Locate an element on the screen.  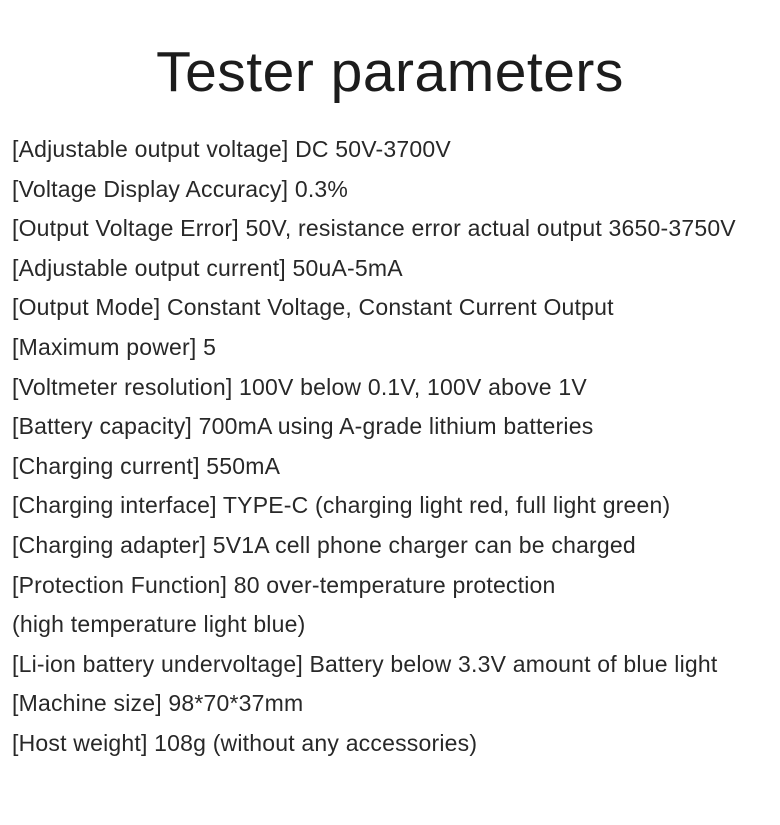
parameter-label: [Maximum power] is located at coordinates (108, 346).